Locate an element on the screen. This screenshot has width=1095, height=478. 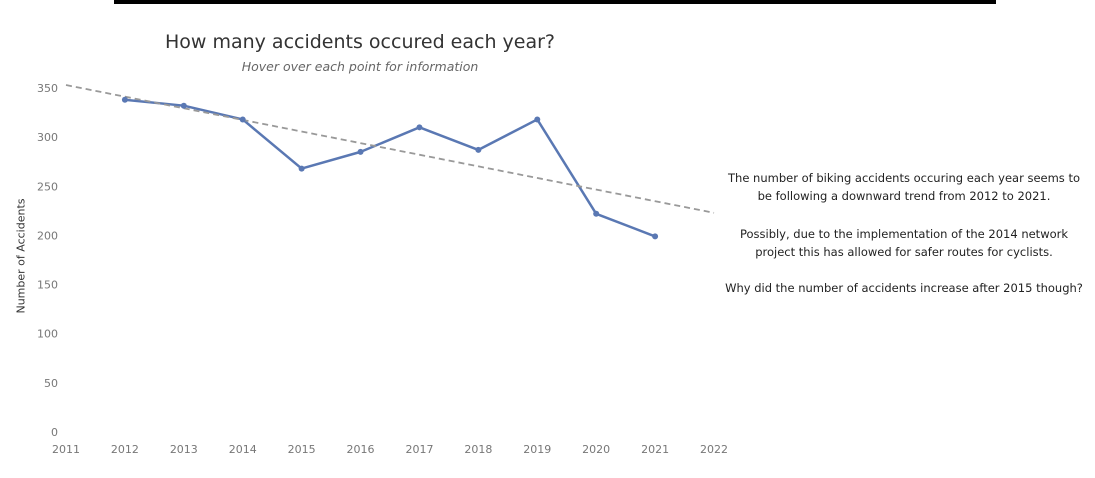
y-axis-ticks: 0 50 100 150 200 250 300 350 is located at coordinates (47, 260).